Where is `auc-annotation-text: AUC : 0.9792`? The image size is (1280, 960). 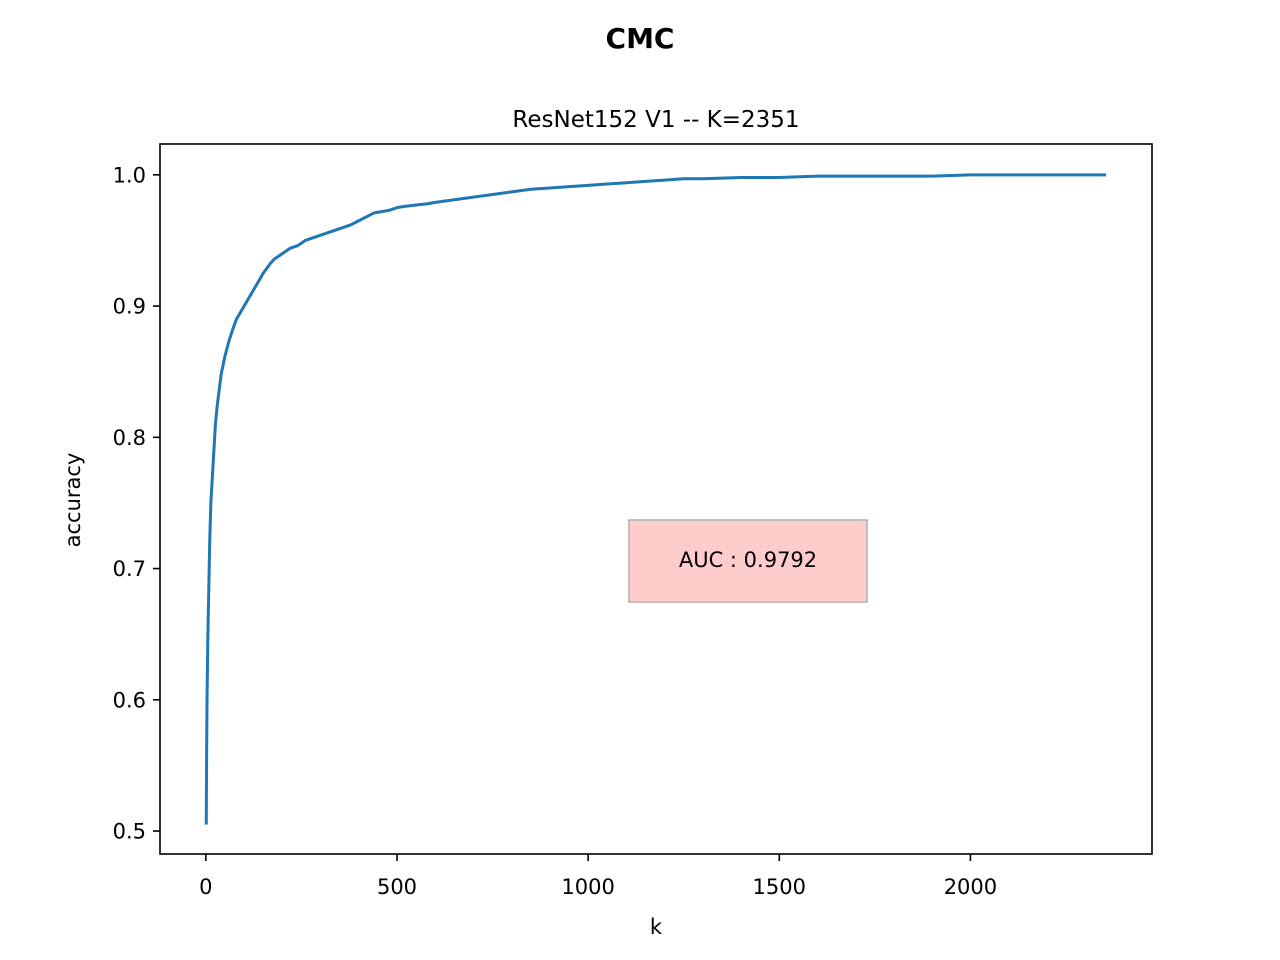 auc-annotation-text: AUC : 0.9792 is located at coordinates (748, 560).